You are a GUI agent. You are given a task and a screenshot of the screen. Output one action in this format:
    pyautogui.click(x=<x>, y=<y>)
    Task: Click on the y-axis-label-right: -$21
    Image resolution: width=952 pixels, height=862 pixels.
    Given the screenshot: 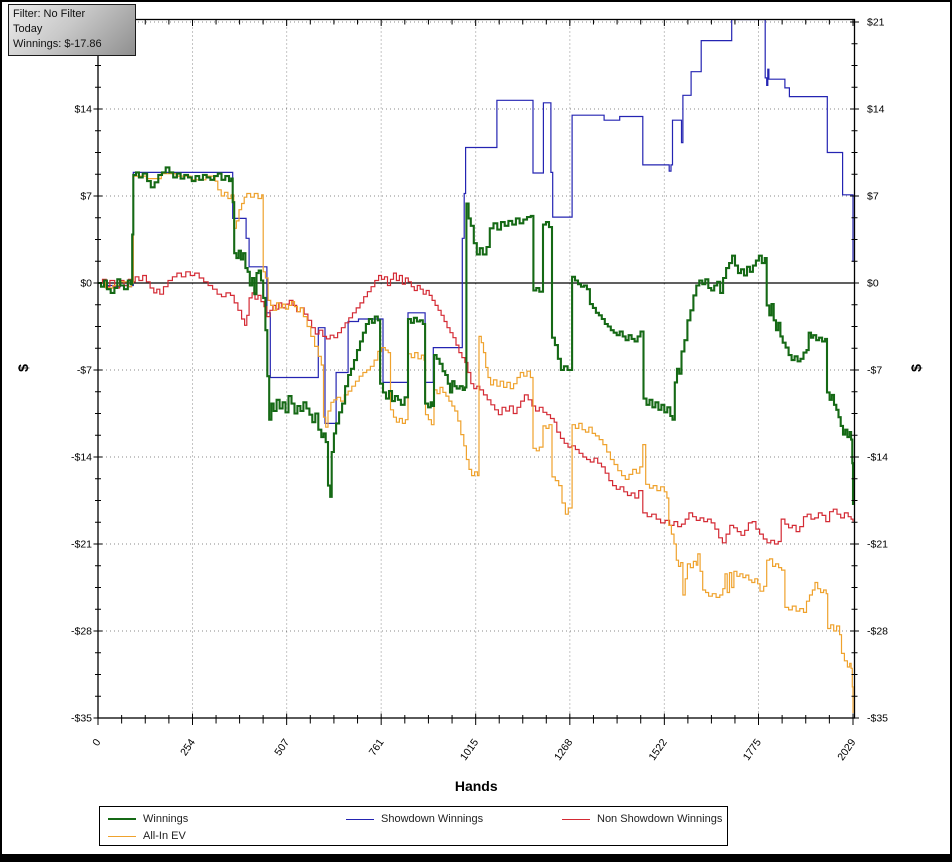 What is the action you would take?
    pyautogui.click(x=877, y=545)
    